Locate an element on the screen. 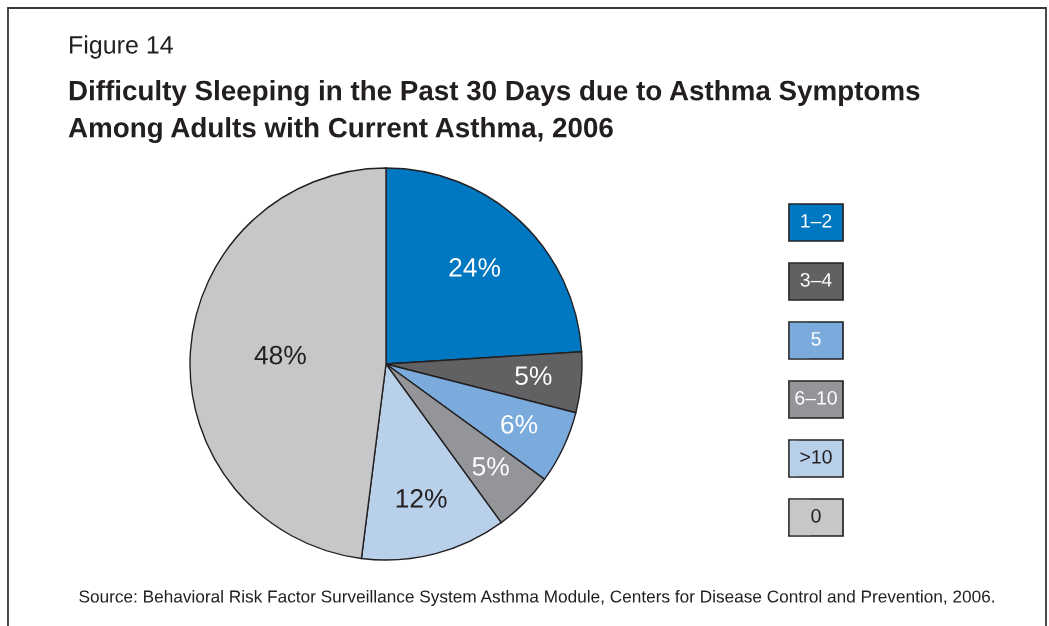 The width and height of the screenshot is (1049, 626). caption: Figure 14 is located at coordinates (121, 47).